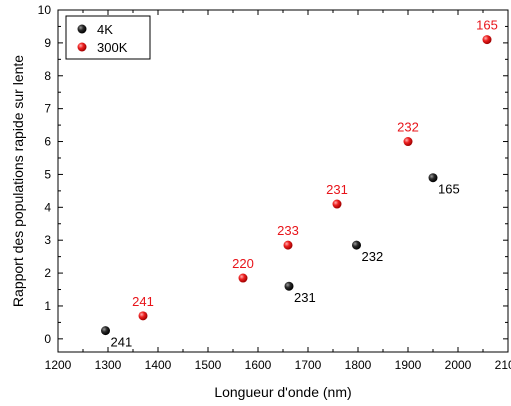 This screenshot has width=511, height=406. What do you see at coordinates (47, 339) in the screenshot?
I see `y-tick-label-0: 0` at bounding box center [47, 339].